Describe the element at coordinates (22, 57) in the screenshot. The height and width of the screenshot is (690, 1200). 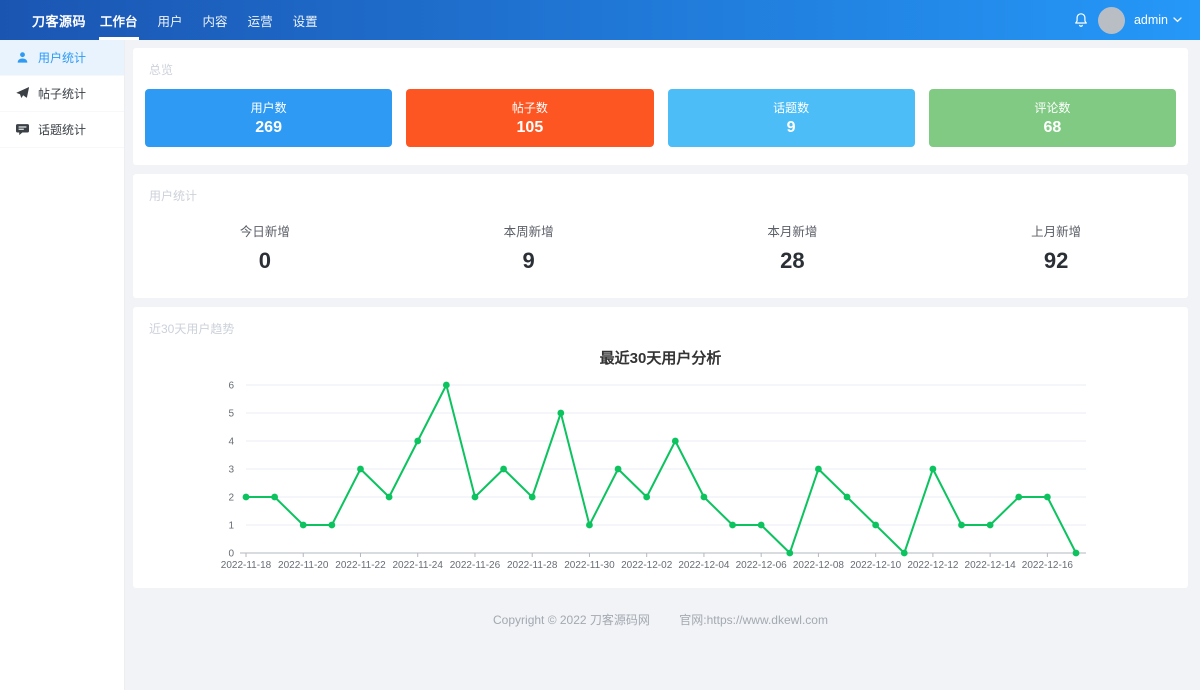
I see `user-icon` at that location.